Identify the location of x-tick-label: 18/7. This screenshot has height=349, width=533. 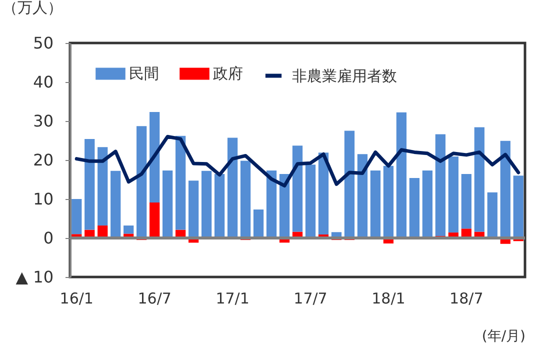
(467, 299).